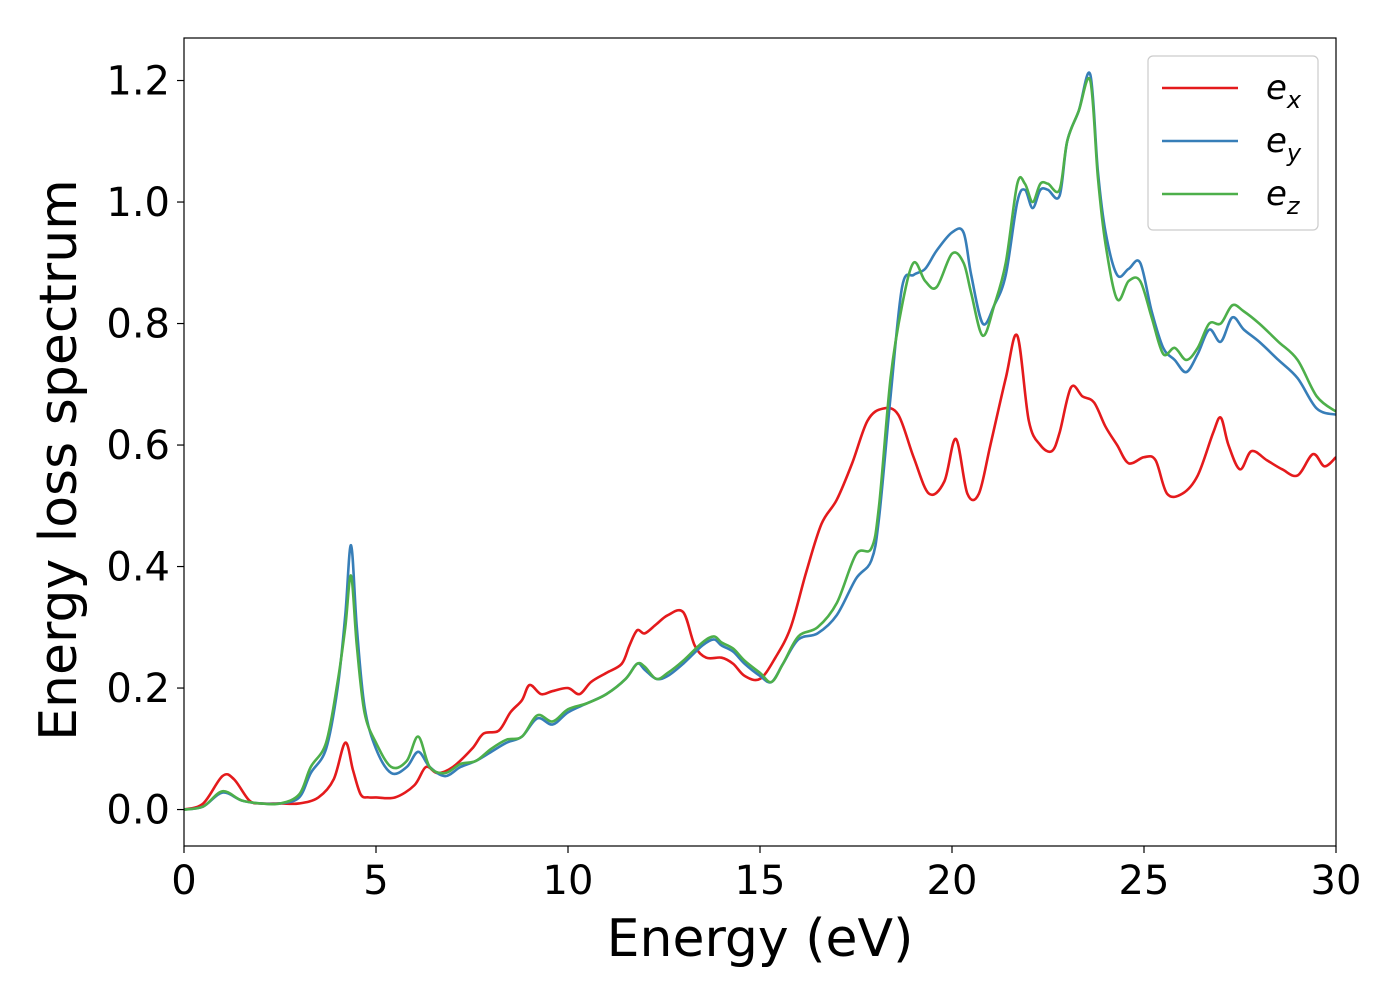 This screenshot has width=1400, height=1000. I want to click on y-tick-label: 0.6, so click(138, 446).